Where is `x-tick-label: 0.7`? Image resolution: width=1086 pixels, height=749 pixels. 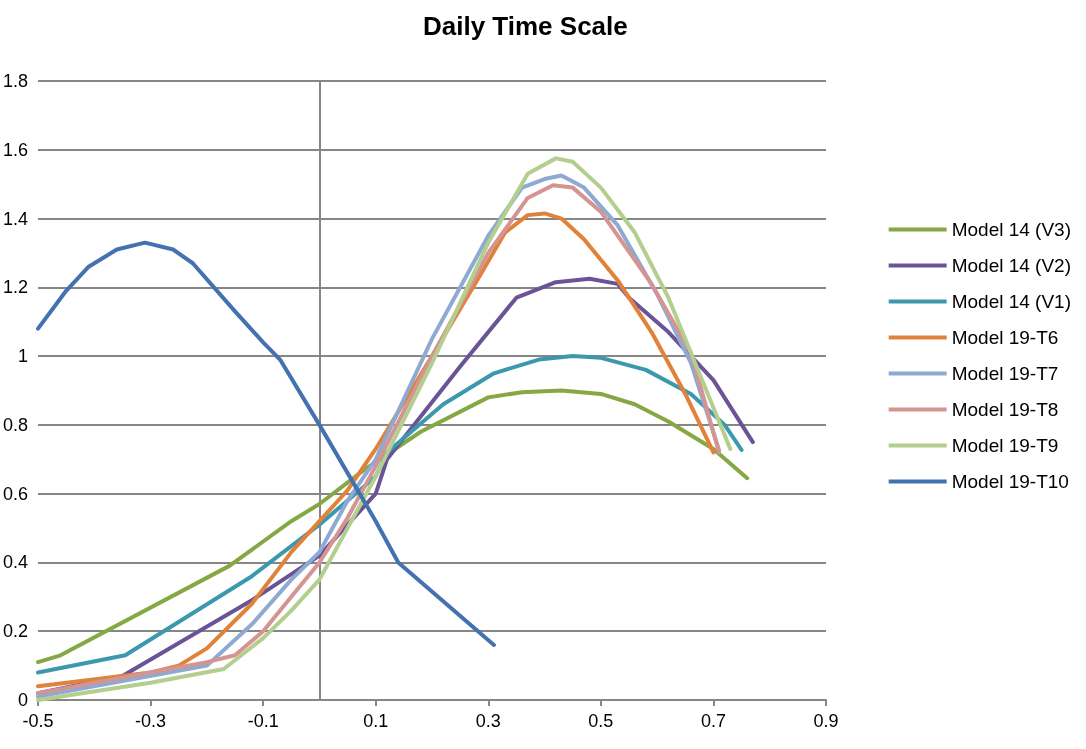
x-tick-label: 0.7 is located at coordinates (713, 721).